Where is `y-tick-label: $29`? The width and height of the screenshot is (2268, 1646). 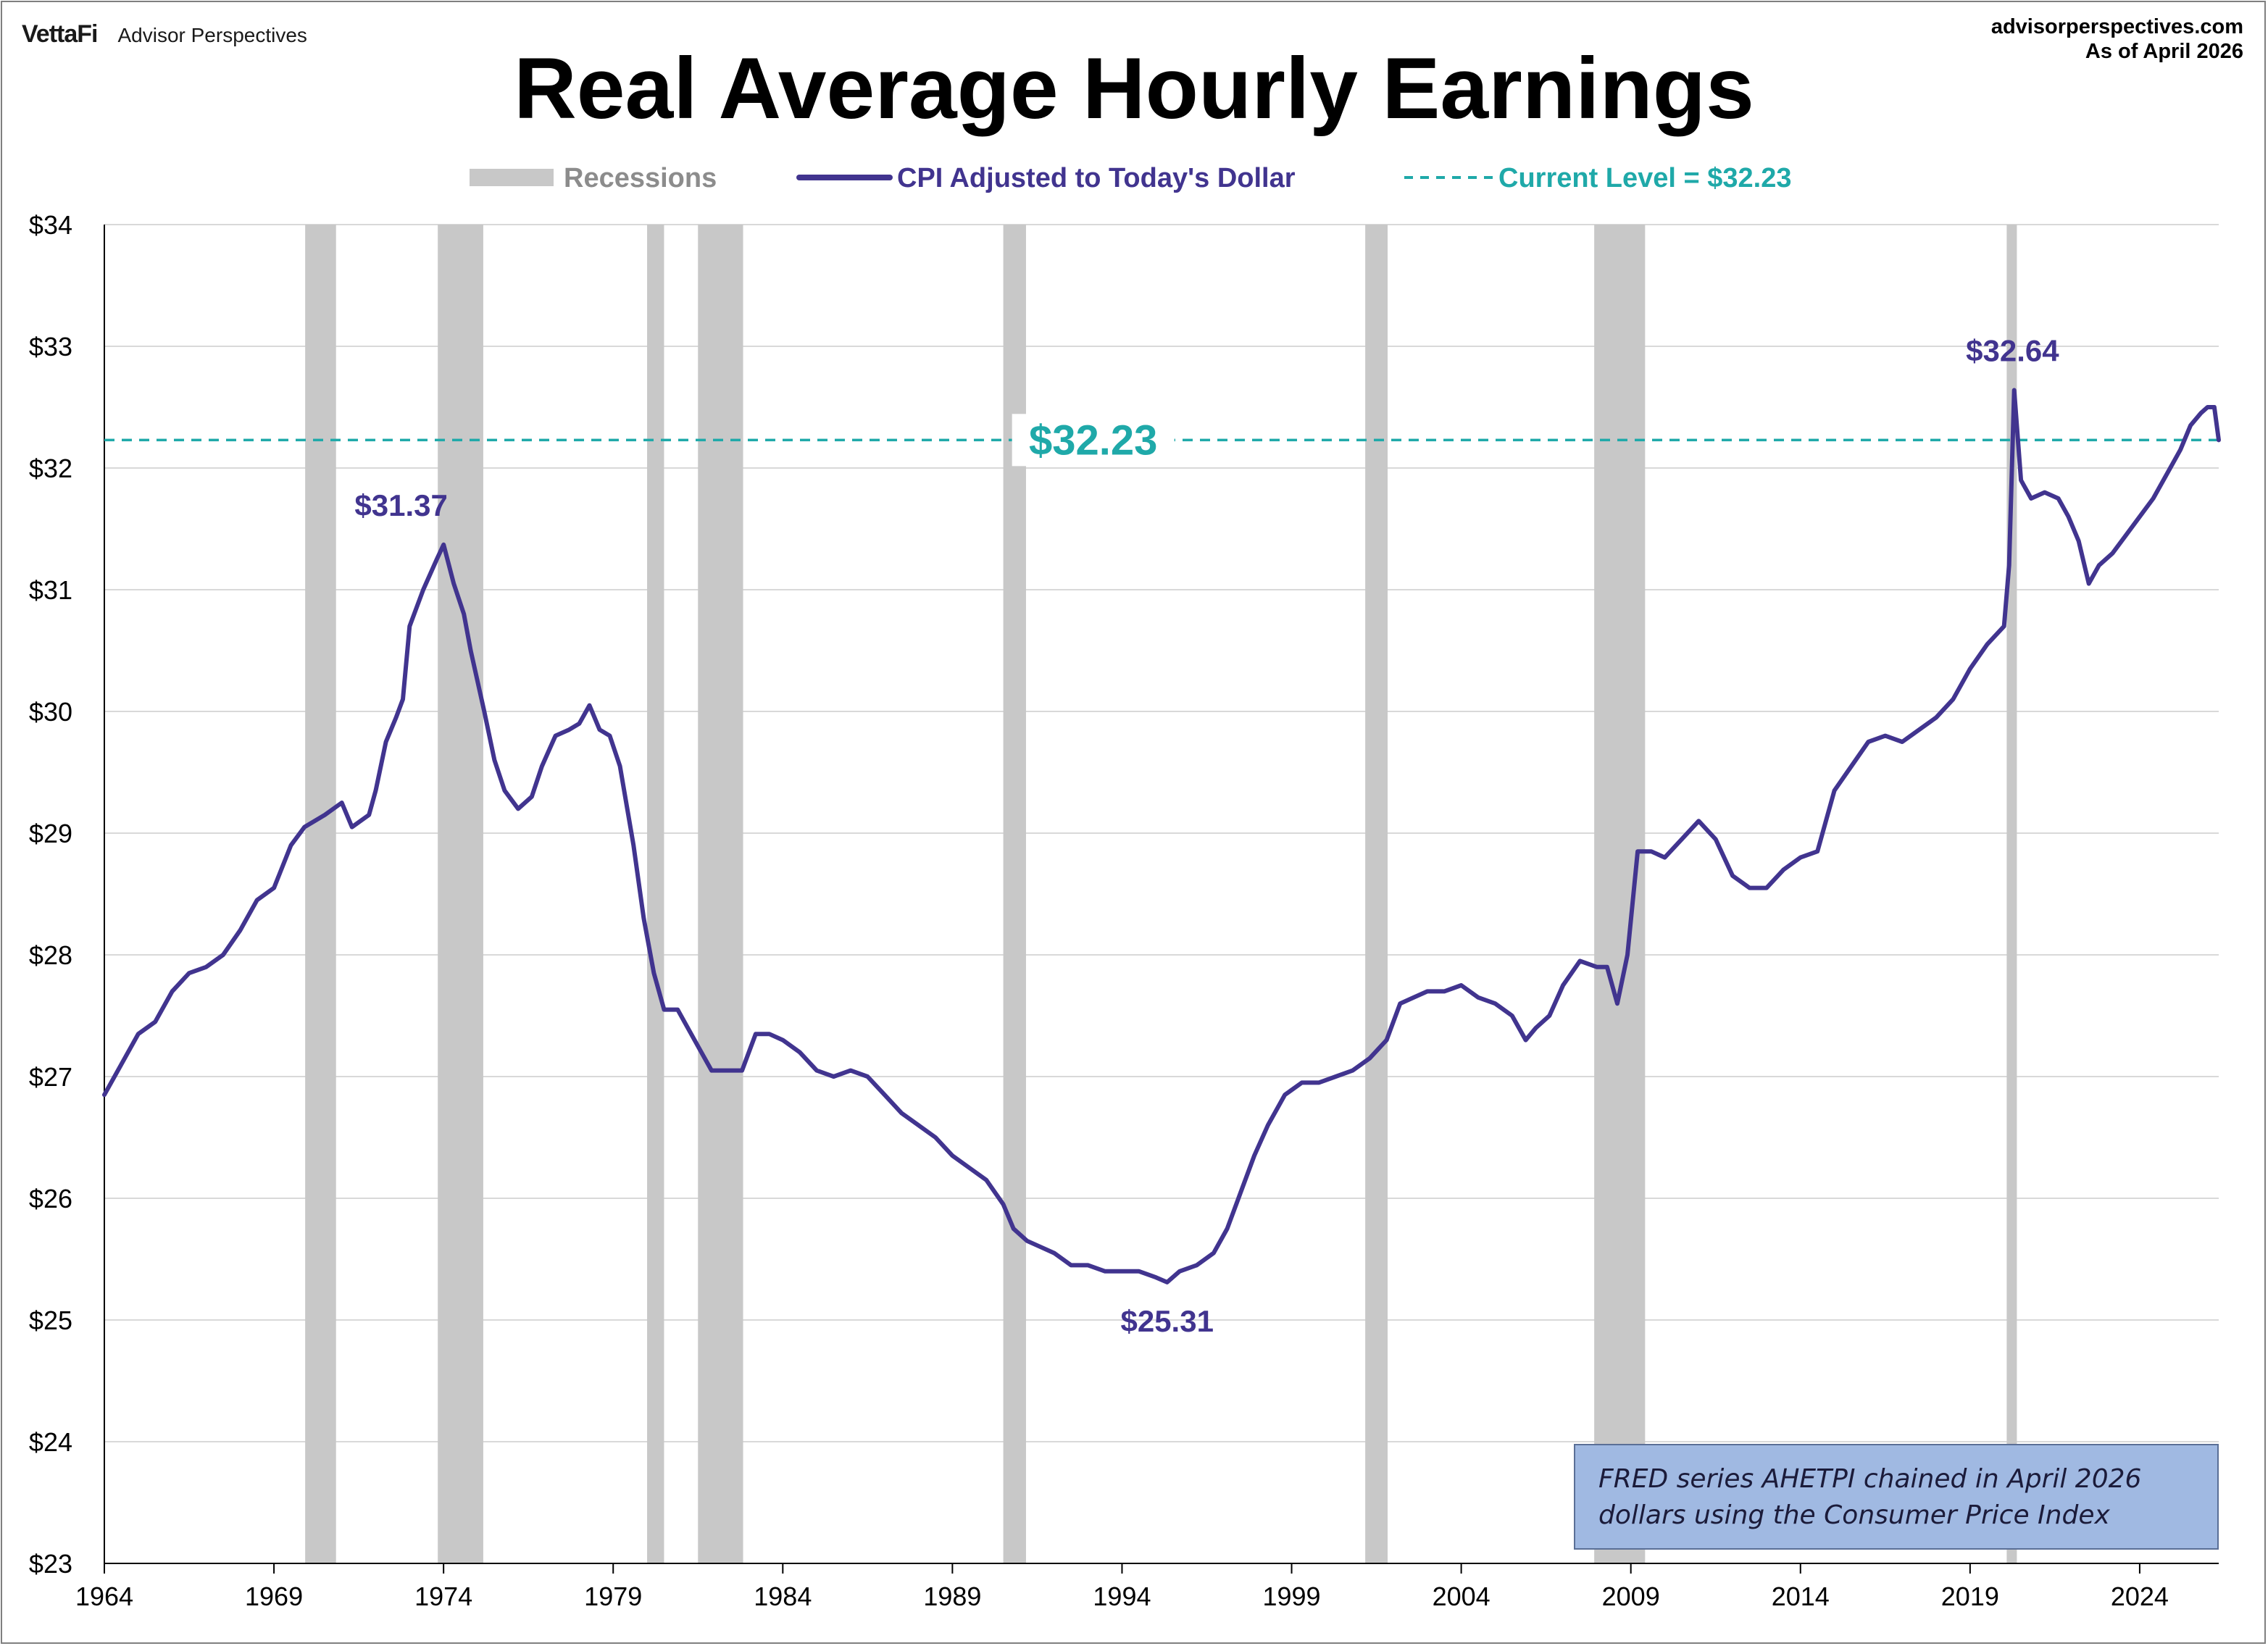 y-tick-label: $29 is located at coordinates (51, 833).